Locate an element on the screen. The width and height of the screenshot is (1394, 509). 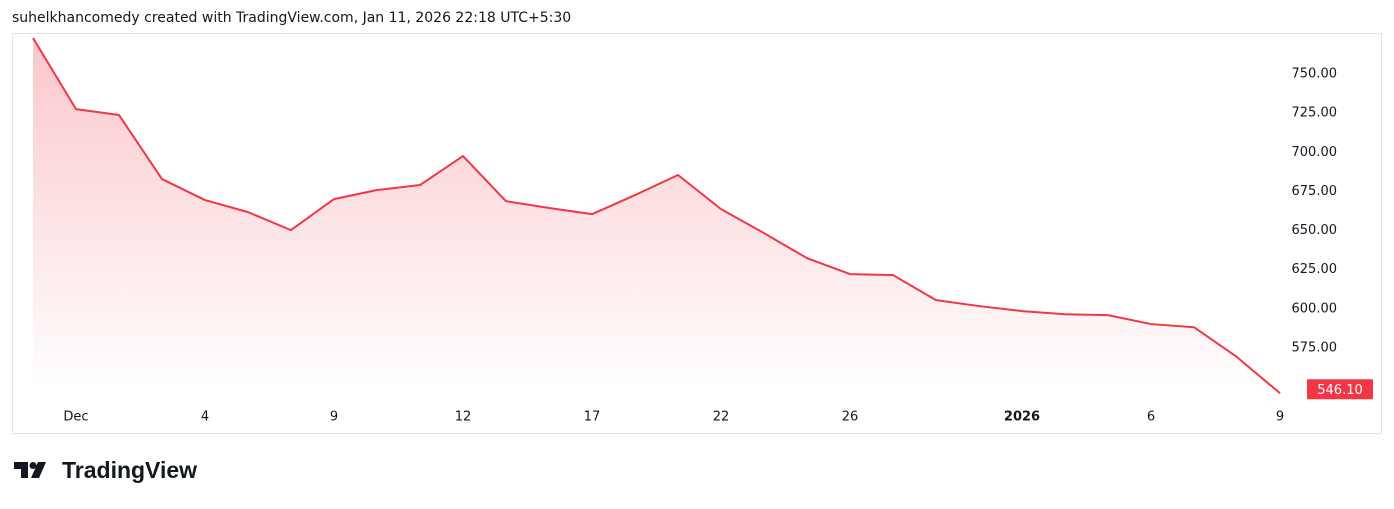
x-tick-label: 12 is located at coordinates (463, 417).